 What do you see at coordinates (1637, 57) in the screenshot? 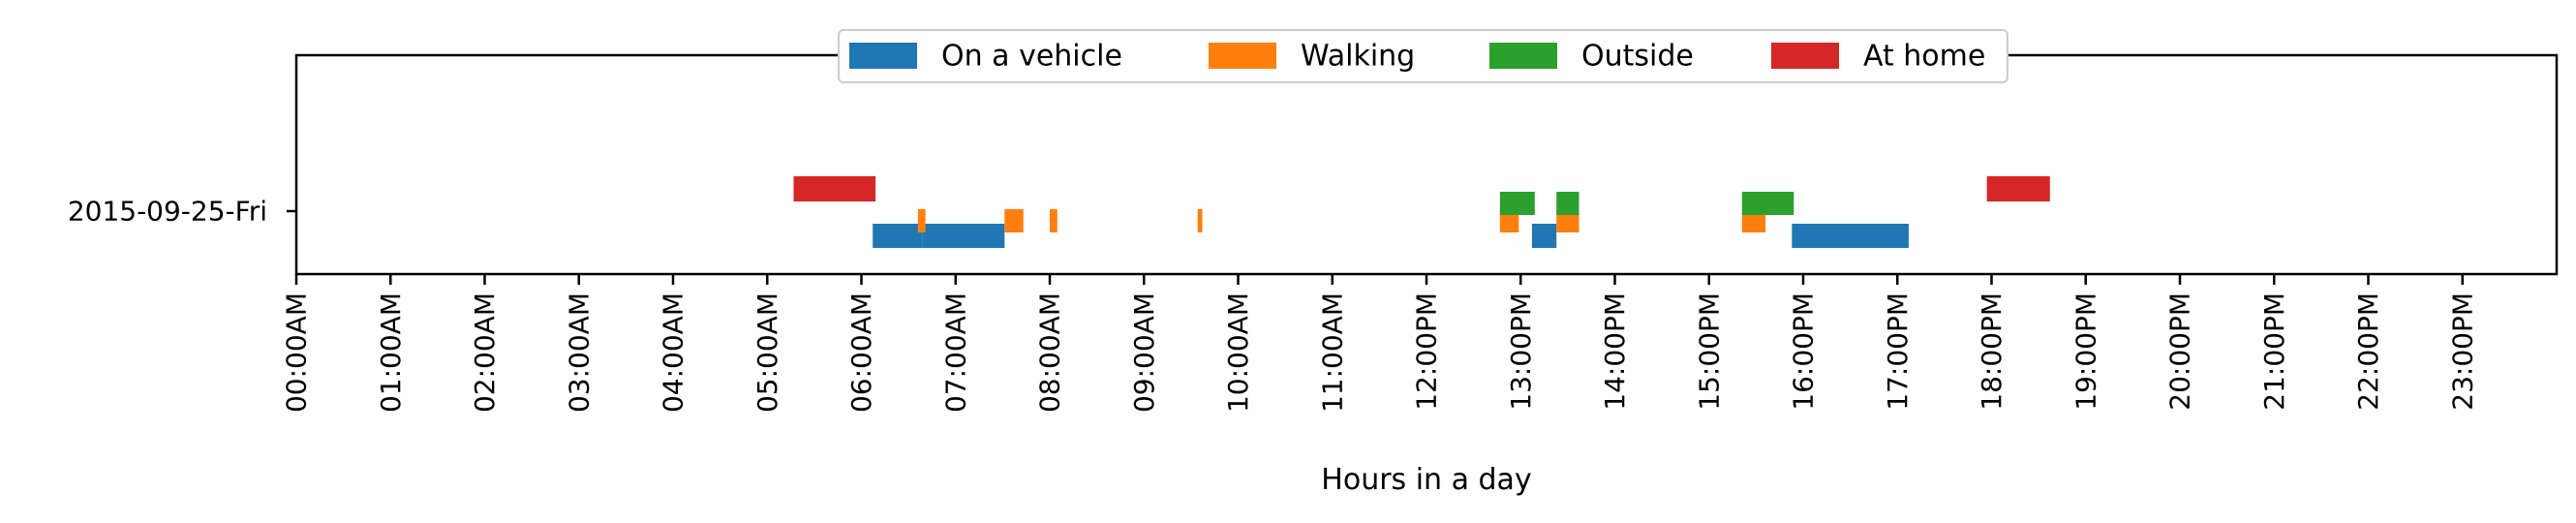
I see `legend-label-outside: Outside` at bounding box center [1637, 57].